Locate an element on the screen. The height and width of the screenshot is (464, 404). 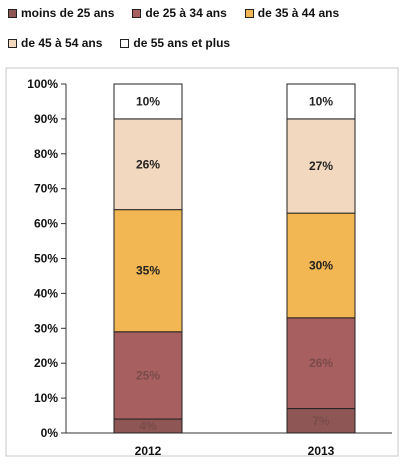
legend-item-moins-25: moins de 25 ans is located at coordinates (61, 13).